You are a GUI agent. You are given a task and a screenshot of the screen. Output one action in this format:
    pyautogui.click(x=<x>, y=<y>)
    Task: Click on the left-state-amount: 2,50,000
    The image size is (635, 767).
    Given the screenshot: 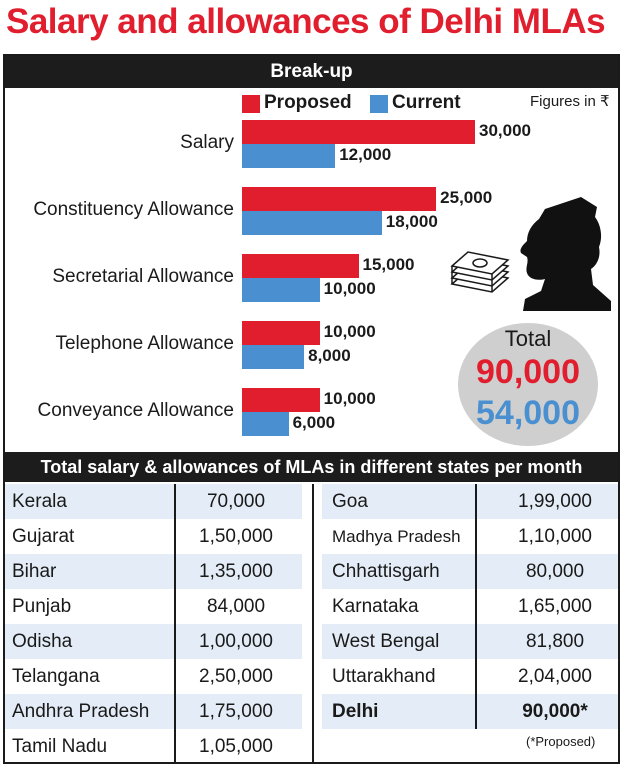 What is the action you would take?
    pyautogui.click(x=236, y=676)
    